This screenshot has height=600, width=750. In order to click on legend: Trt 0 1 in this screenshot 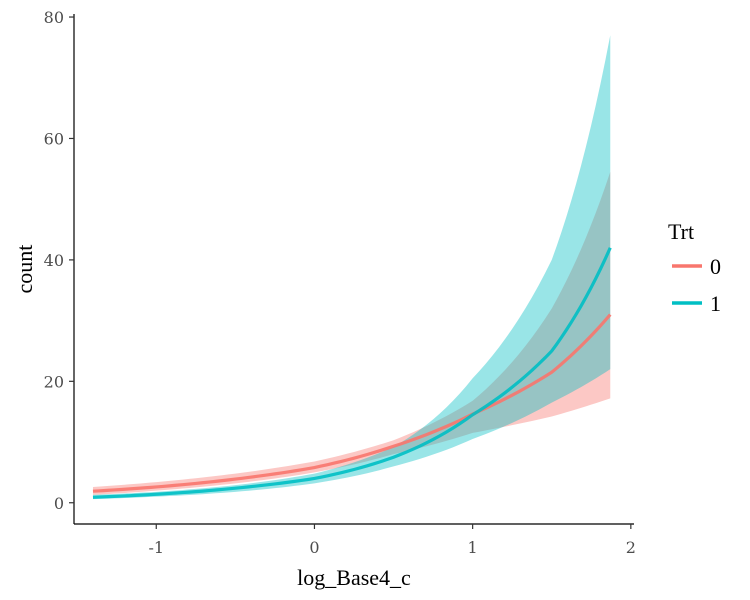, I will do `click(694, 267)`.